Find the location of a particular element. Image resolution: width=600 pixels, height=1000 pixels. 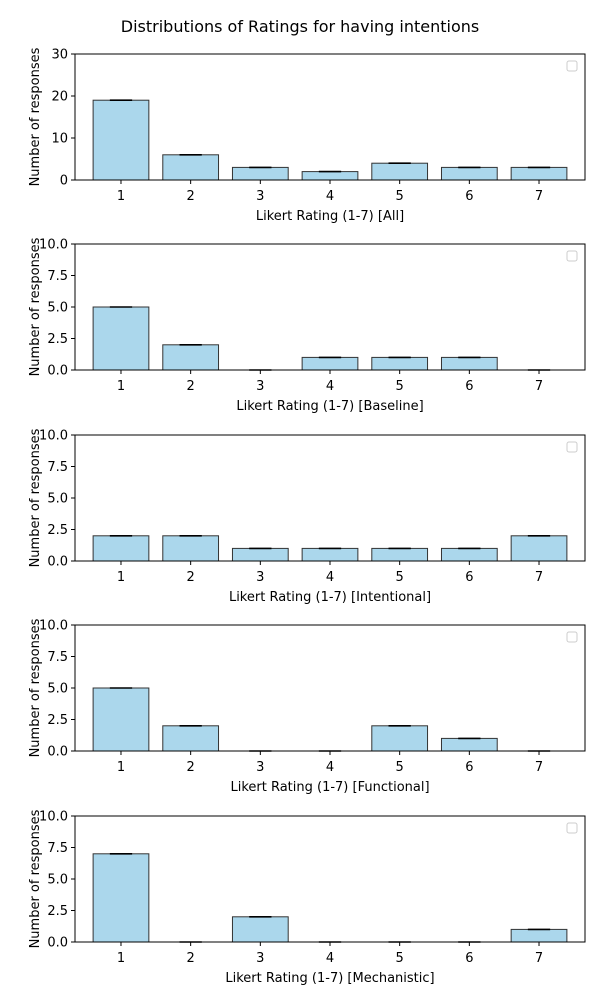

x-axis-label: Likert Rating (1-7) [Intentional] is located at coordinates (330, 597).